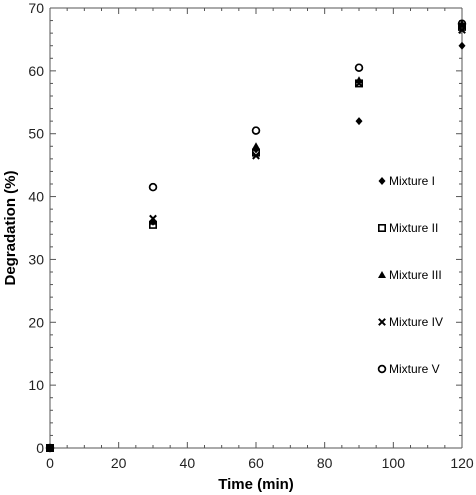 Image resolution: width=476 pixels, height=495 pixels. I want to click on y-tick-label: 30, so click(36, 259).